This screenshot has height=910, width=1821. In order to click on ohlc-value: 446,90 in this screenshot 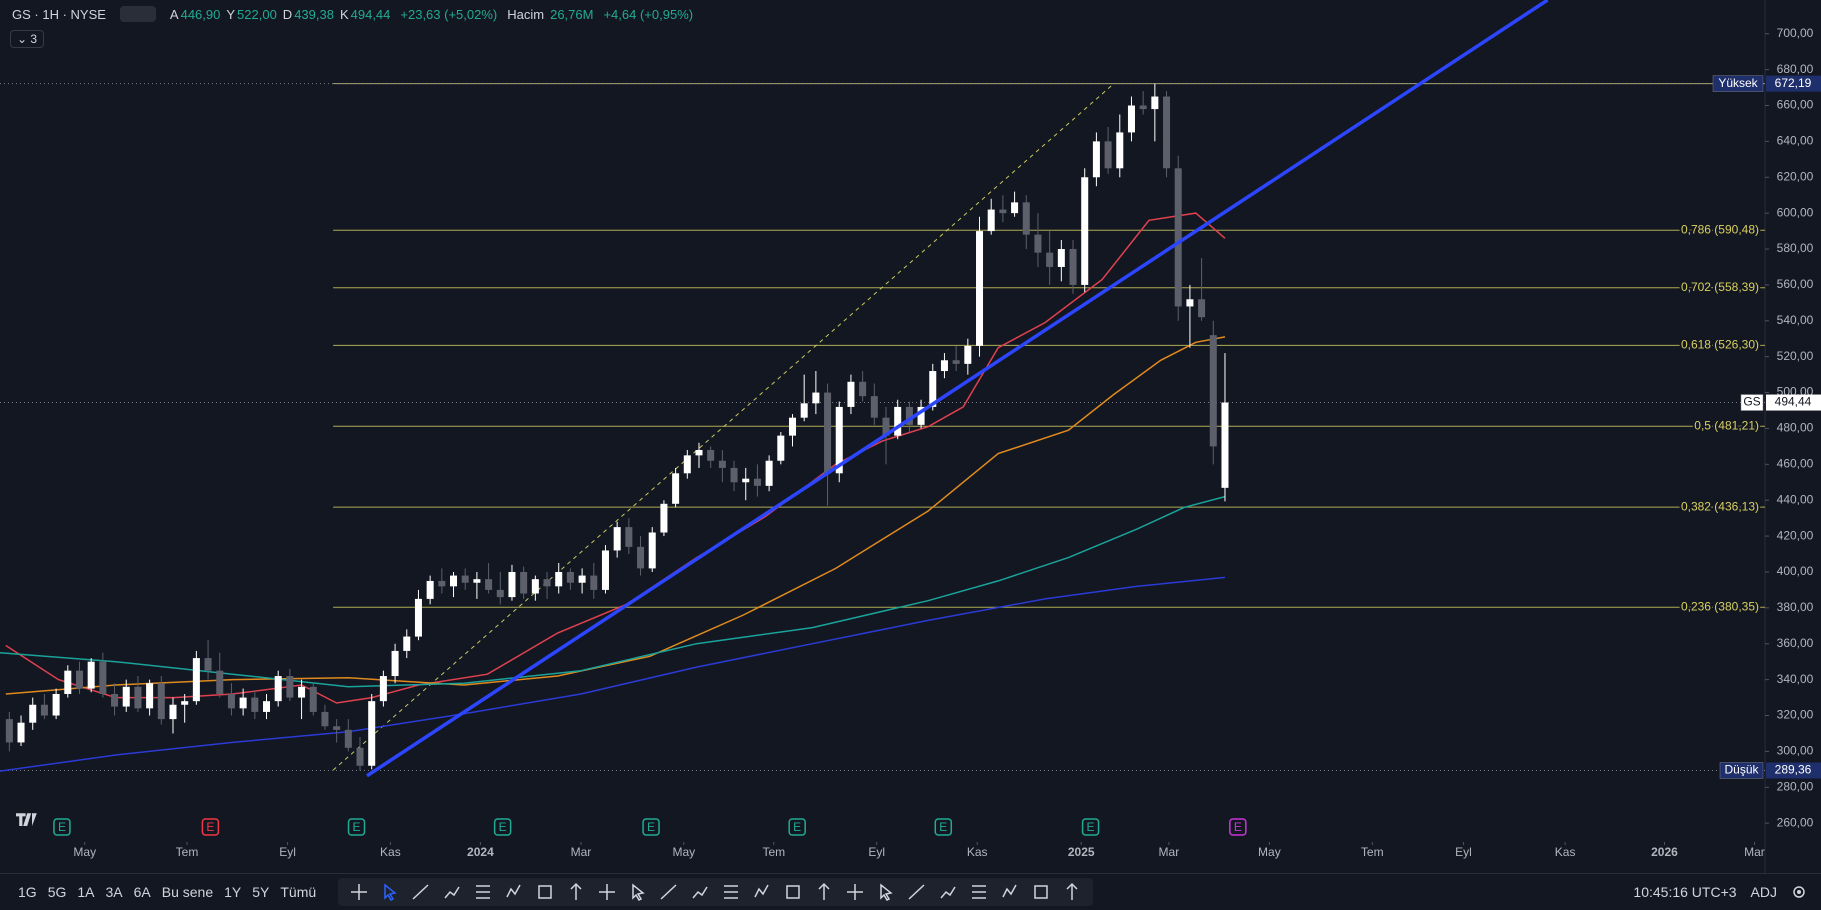, I will do `click(200, 14)`.